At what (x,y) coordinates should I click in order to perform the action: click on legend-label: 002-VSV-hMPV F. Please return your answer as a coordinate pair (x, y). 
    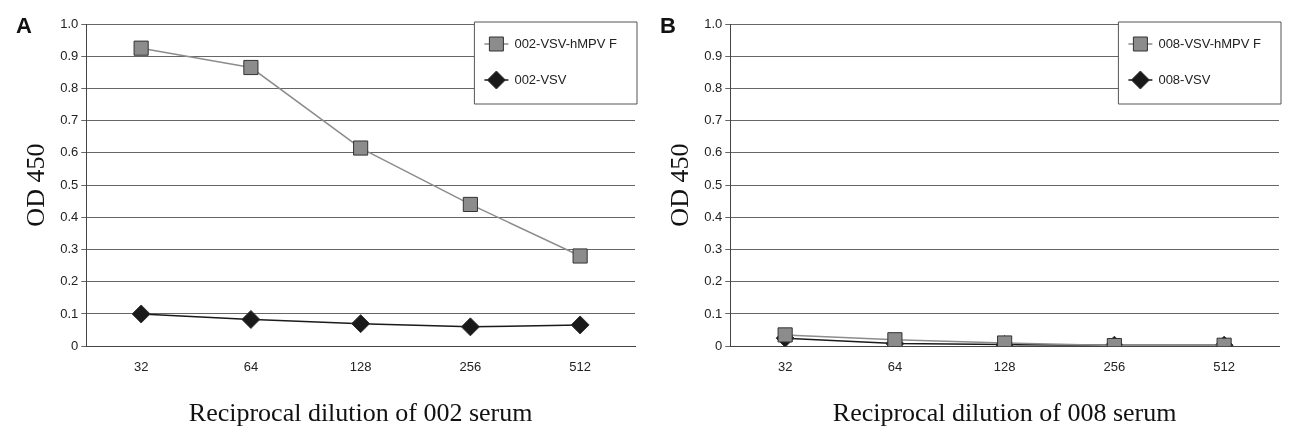
    Looking at the image, I should click on (566, 43).